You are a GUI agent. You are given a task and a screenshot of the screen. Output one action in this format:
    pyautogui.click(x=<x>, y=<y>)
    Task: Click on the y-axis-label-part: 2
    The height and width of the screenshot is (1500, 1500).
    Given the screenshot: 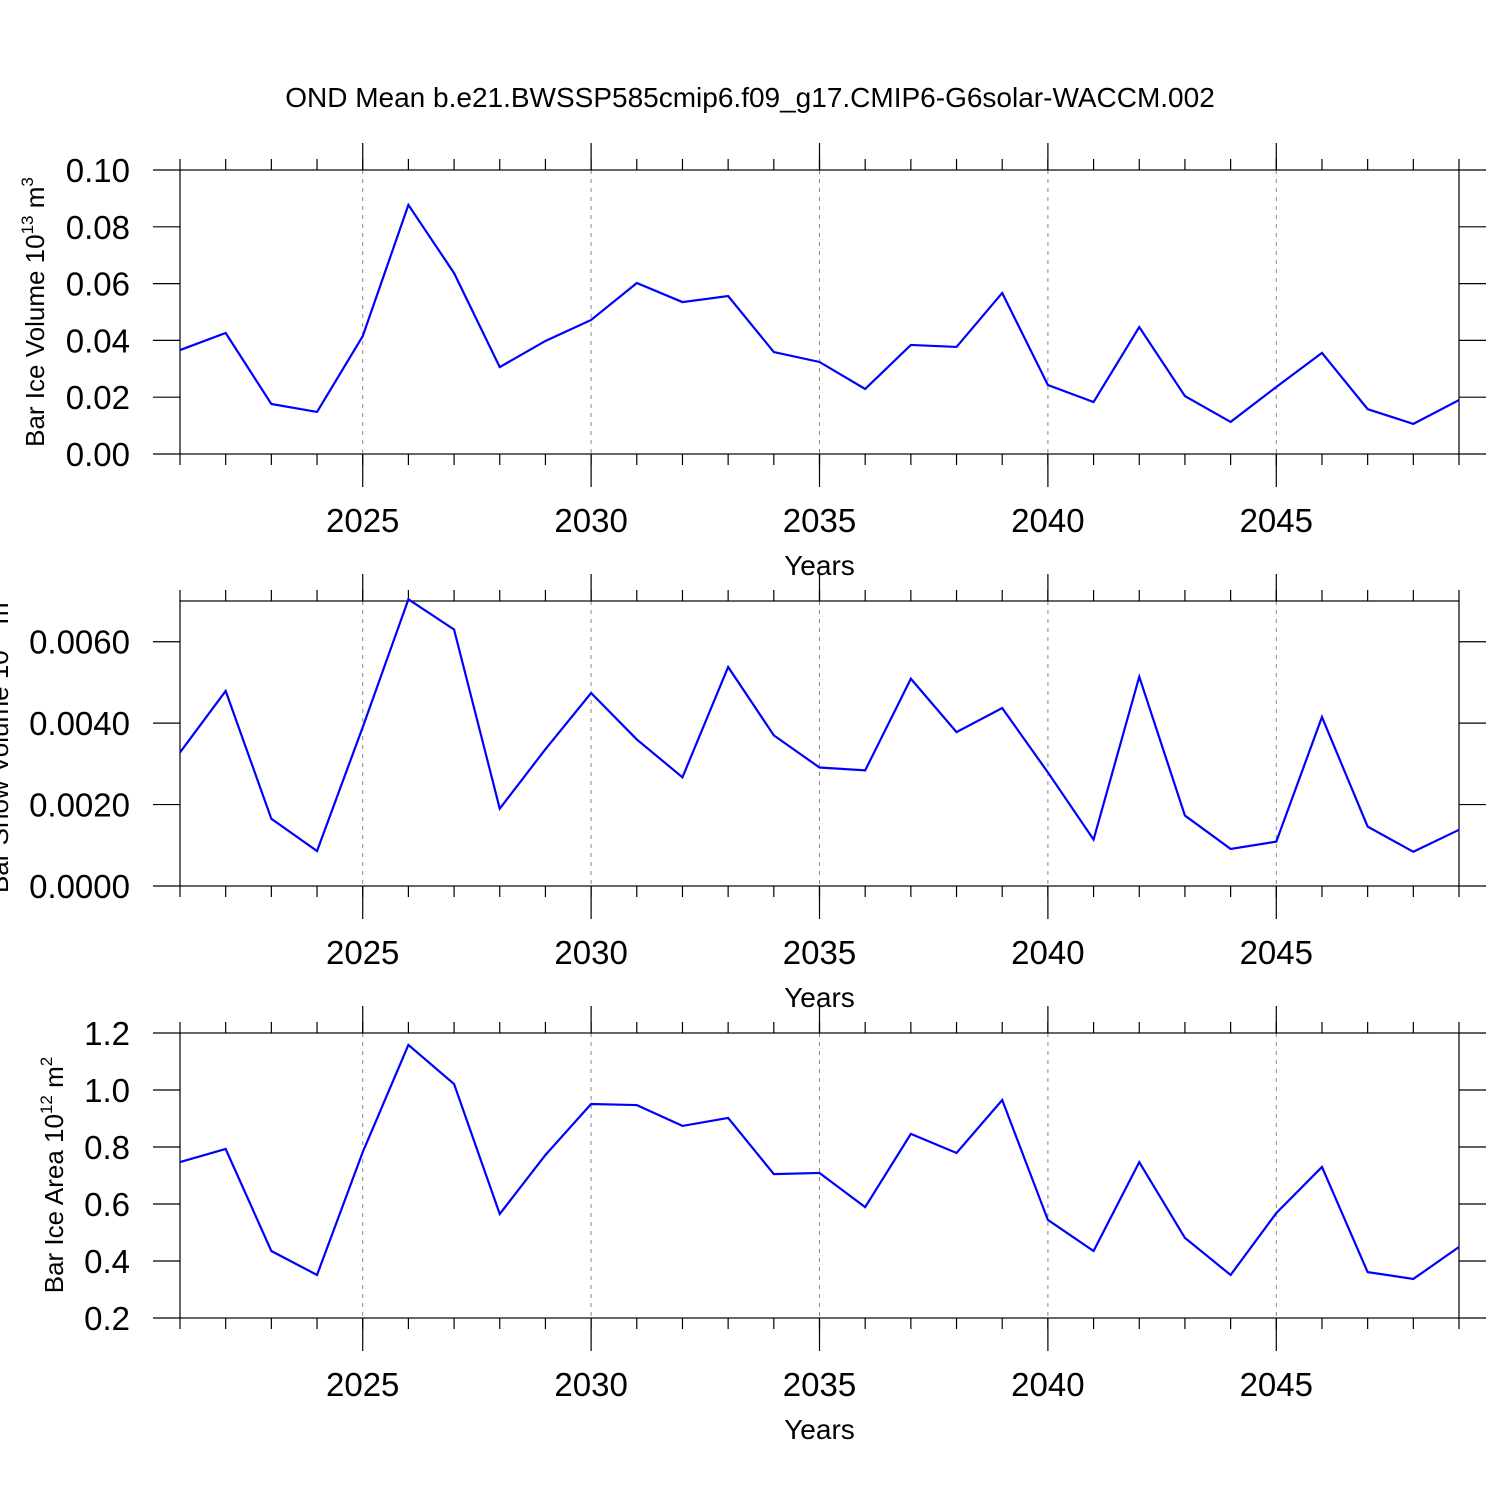 What is the action you would take?
    pyautogui.click(x=46, y=1061)
    